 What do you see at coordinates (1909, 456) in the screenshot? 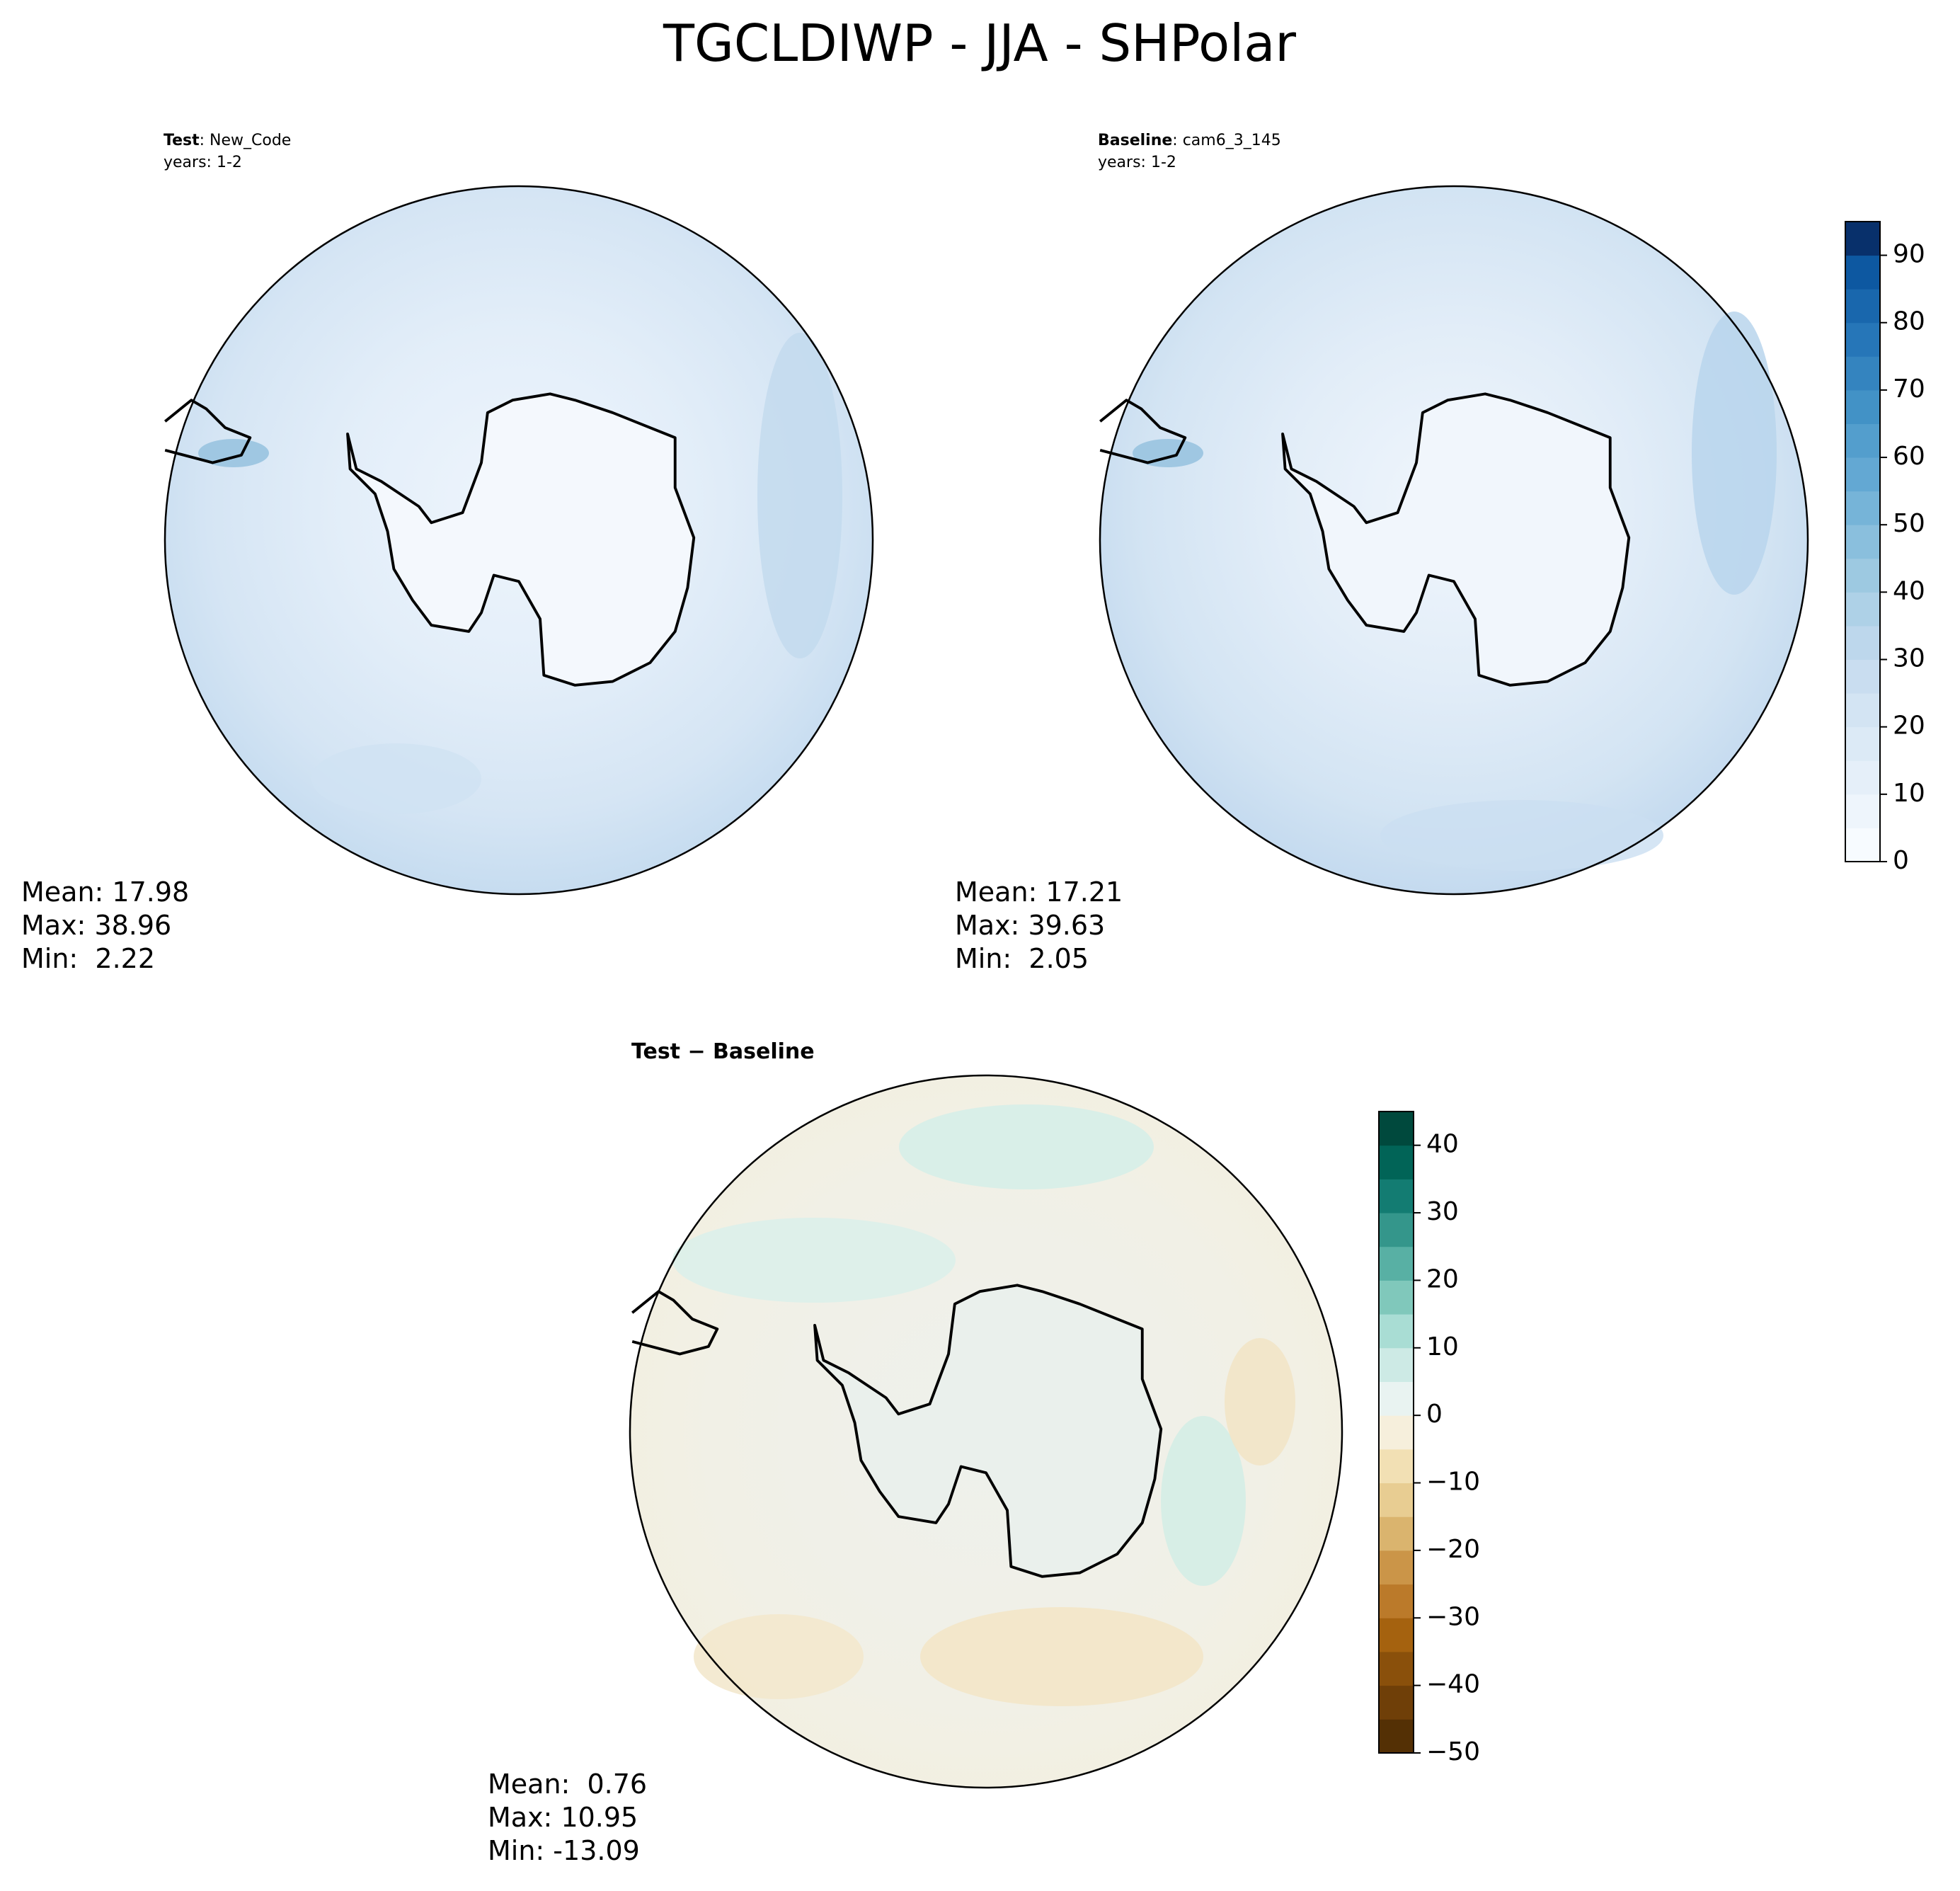
I see `tick-label: 60` at bounding box center [1909, 456].